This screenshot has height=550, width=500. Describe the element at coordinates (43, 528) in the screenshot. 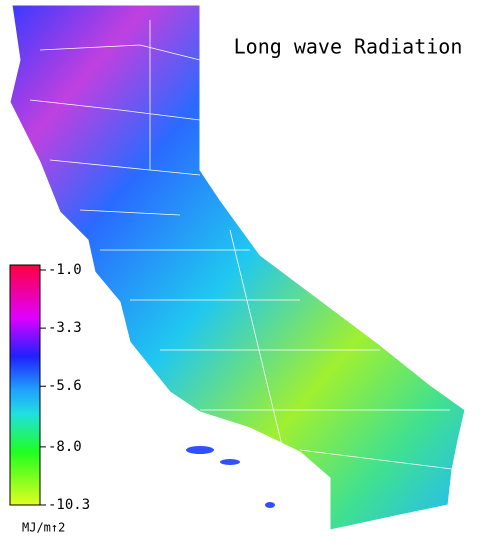

I see `colorbar-unit: MJ/m↑2` at that location.